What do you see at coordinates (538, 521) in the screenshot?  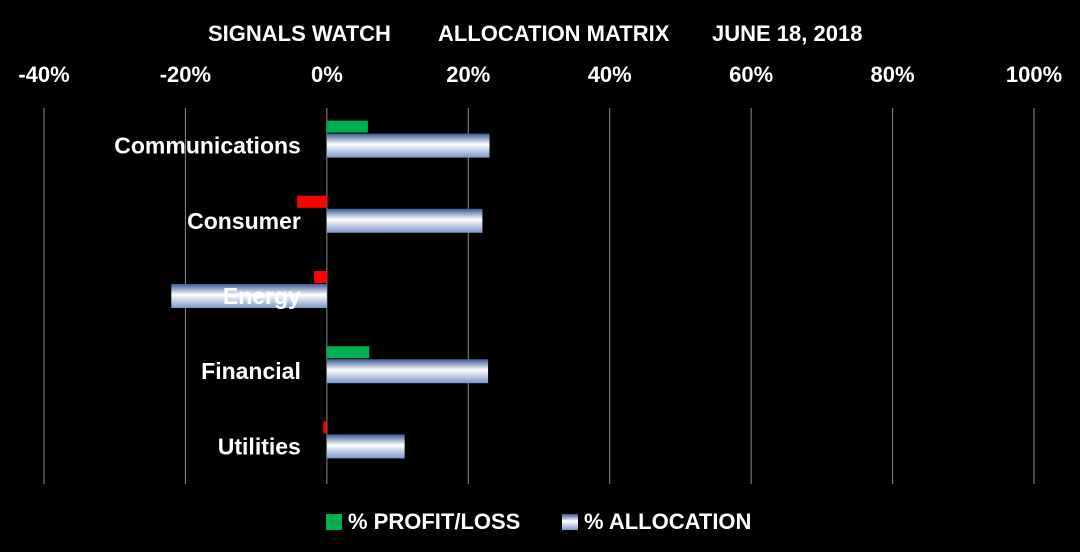 I see `legend: % PROFIT/LOSS % ALLOCATION` at bounding box center [538, 521].